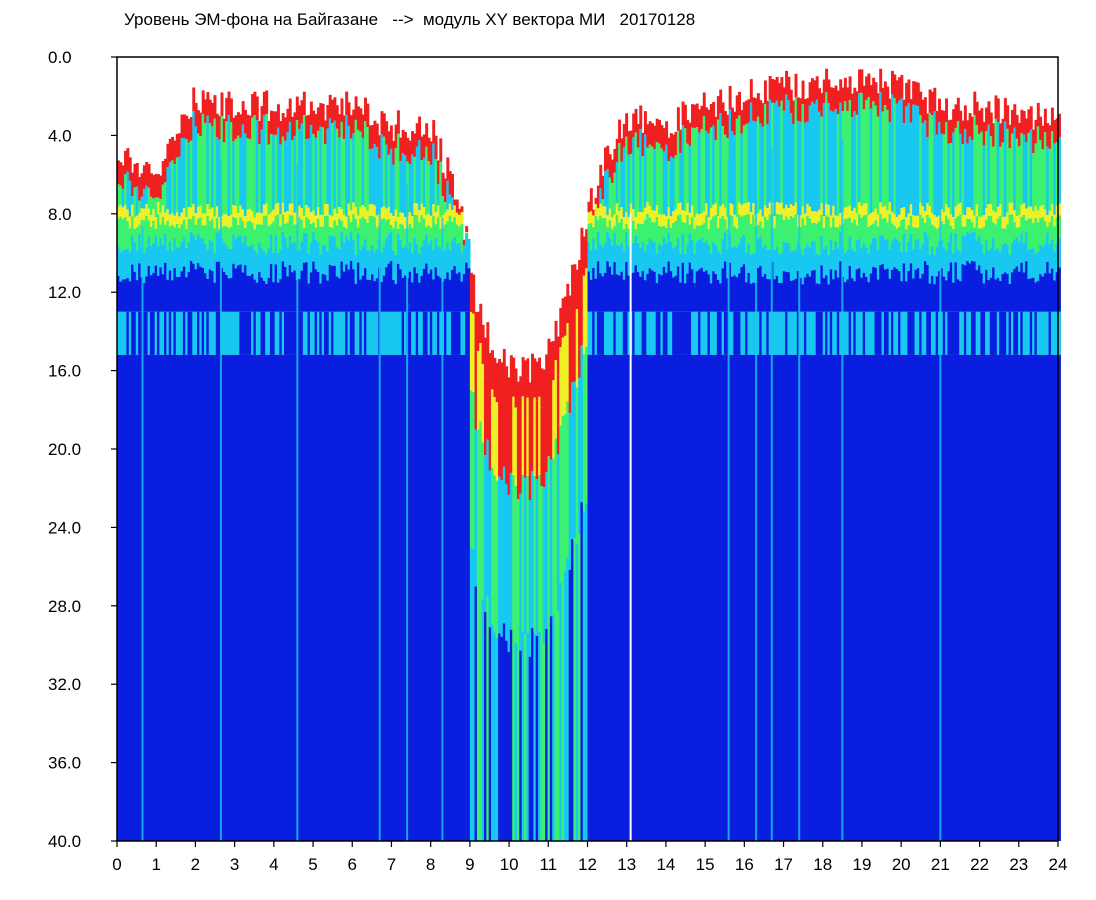  I want to click on x-tick-label: 13, so click(626, 864).